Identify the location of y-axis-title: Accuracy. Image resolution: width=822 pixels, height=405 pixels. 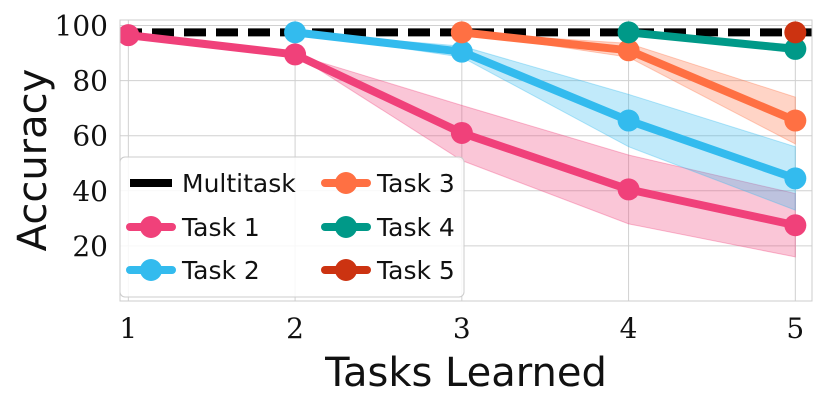
(33, 160).